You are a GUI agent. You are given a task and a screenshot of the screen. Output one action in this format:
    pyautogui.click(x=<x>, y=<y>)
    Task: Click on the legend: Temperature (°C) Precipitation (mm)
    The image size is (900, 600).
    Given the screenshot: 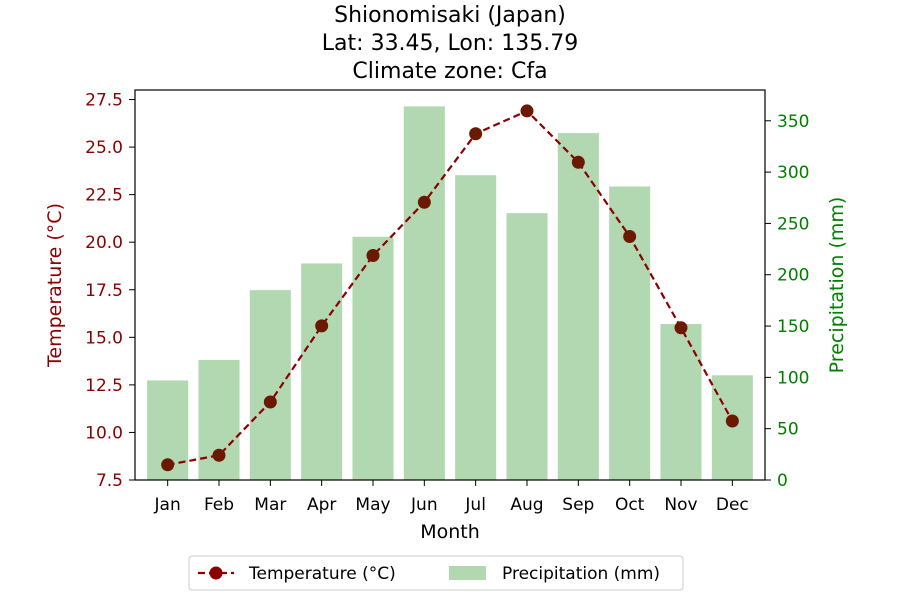 What is the action you would take?
    pyautogui.click(x=436, y=573)
    